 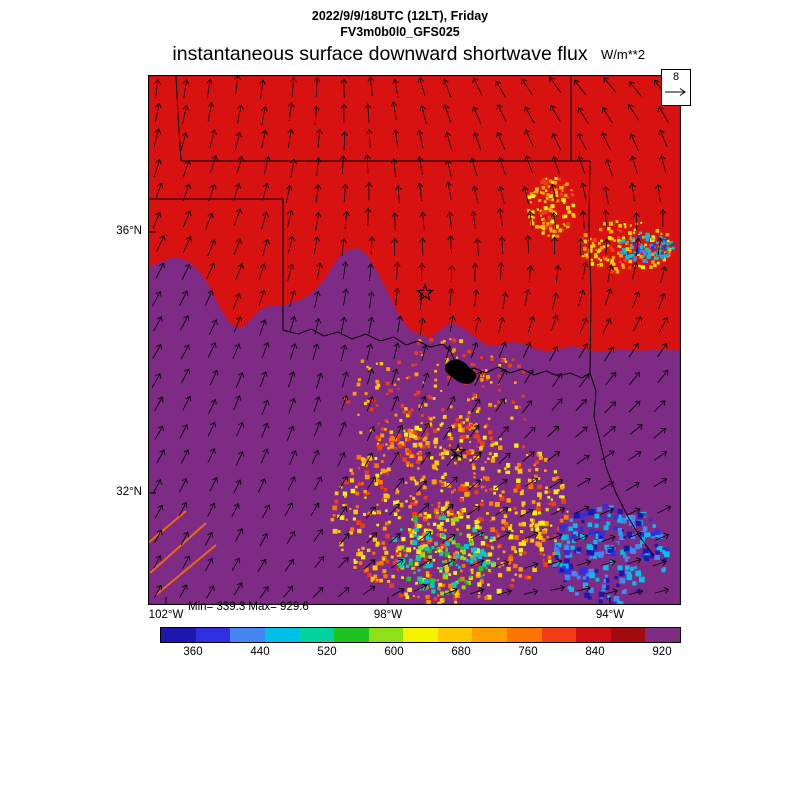 I want to click on reference-vector-box: 8, so click(x=676, y=87).